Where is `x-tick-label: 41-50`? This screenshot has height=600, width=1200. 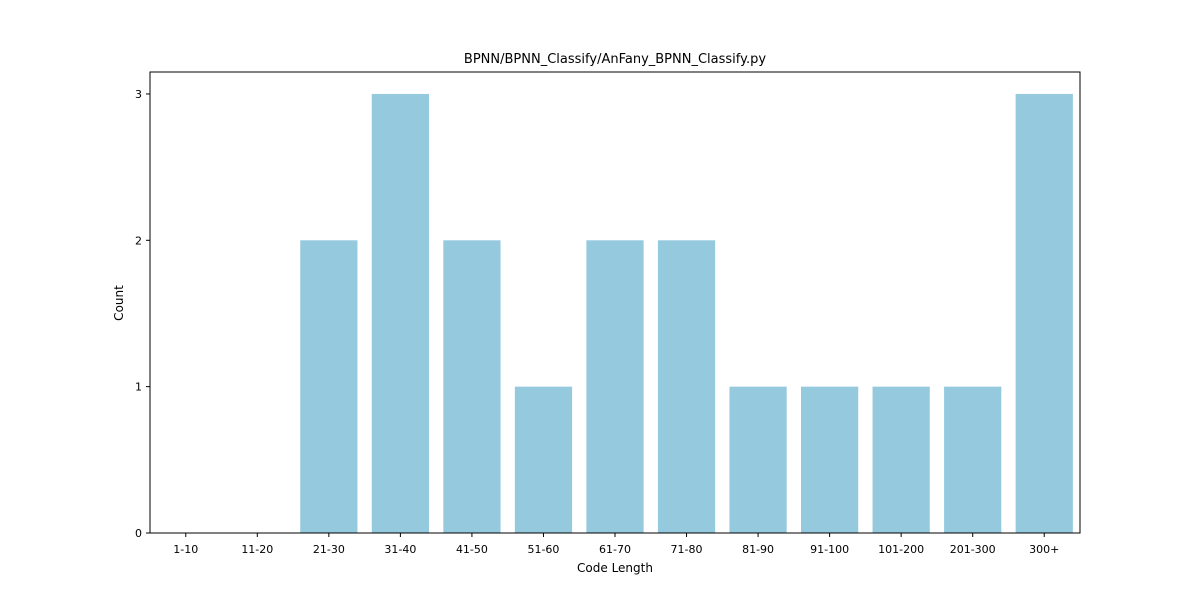 x-tick-label: 41-50 is located at coordinates (472, 549).